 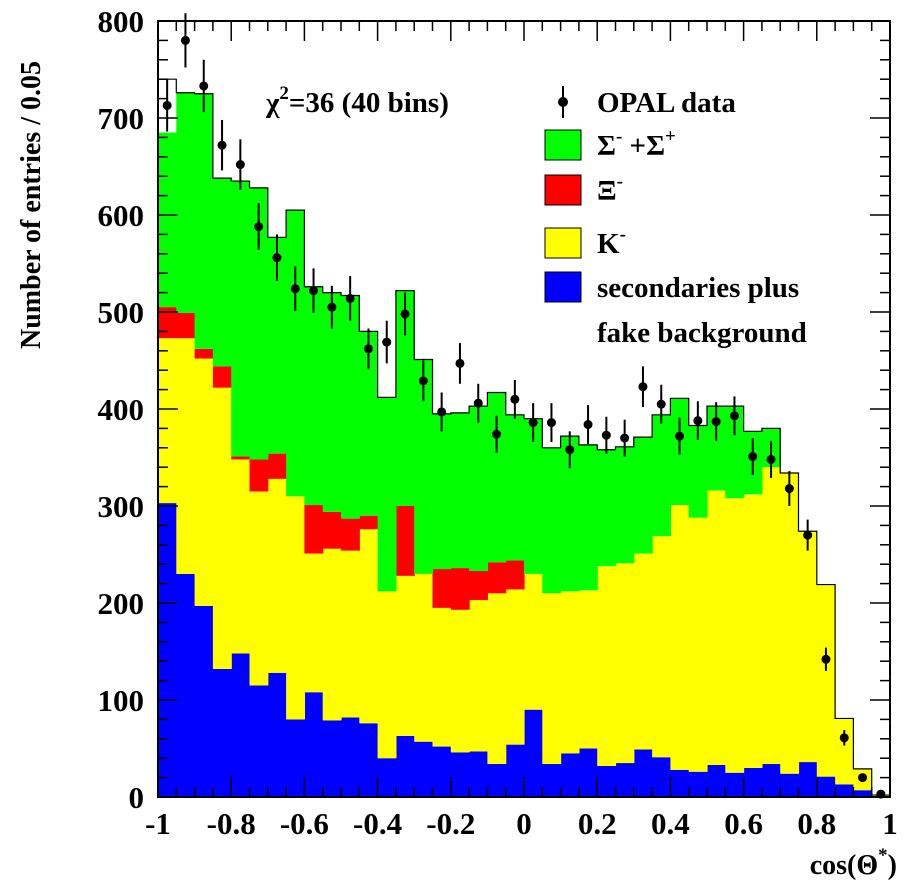 I want to click on legend-label-background-line1: secondaries plus, so click(x=698, y=288).